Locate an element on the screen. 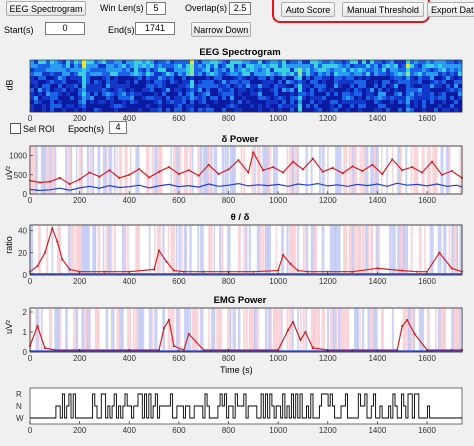 The image size is (474, 446). manual-threshold-button: Manual Threshold is located at coordinates (383, 9).